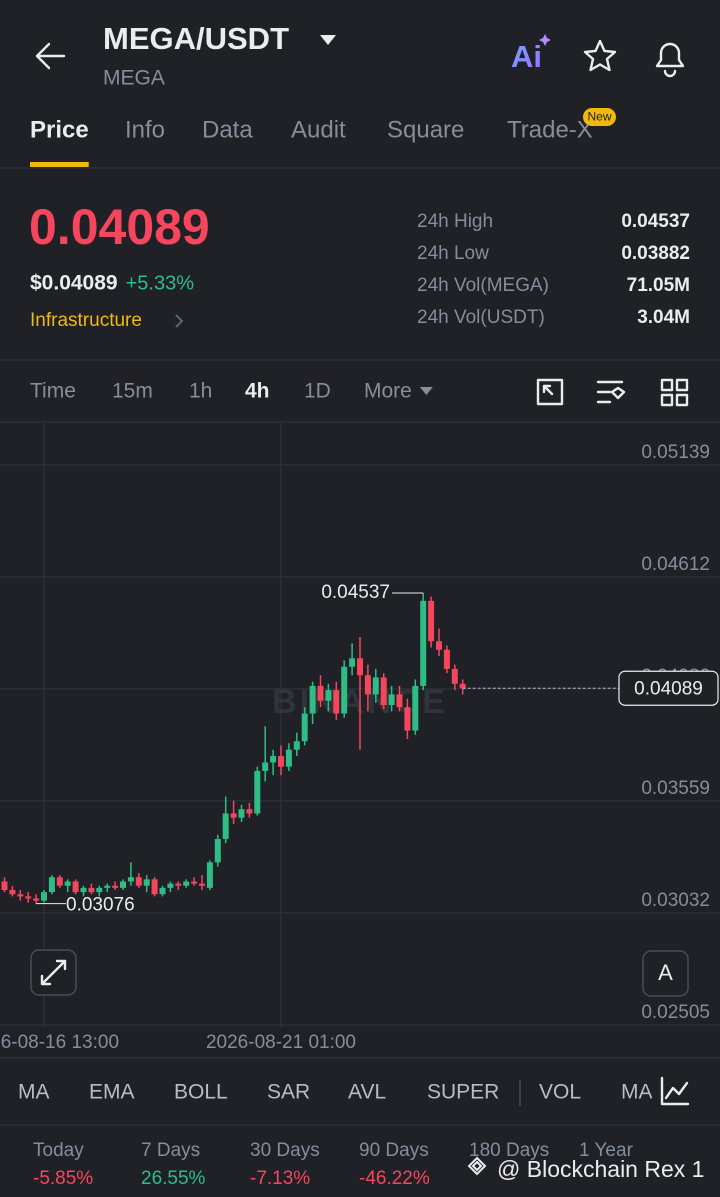 The image size is (720, 1197). I want to click on stat-label: 24h Vol(USDT), so click(481, 317).